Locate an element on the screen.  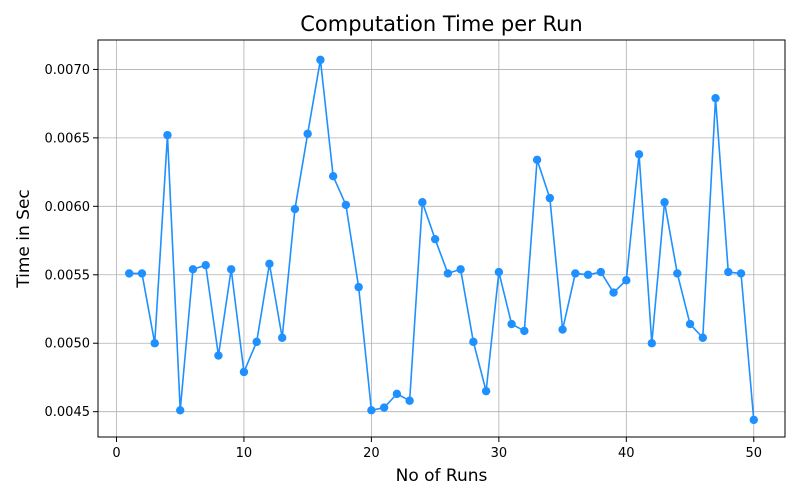
chart-title: Computation Time per Run is located at coordinates (441, 24).